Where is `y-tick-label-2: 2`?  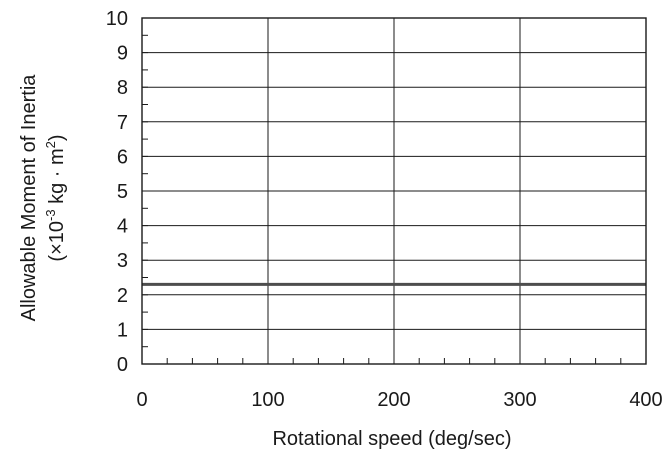 y-tick-label-2: 2 is located at coordinates (122, 296).